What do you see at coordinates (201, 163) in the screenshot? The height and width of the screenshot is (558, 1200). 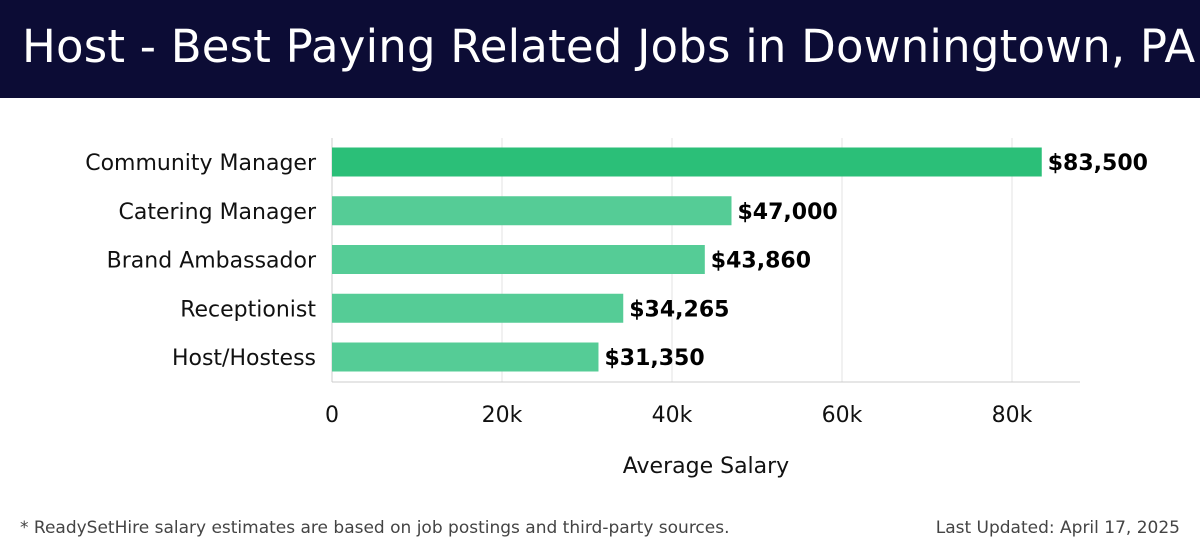 I see `category-label: Community Manager` at bounding box center [201, 163].